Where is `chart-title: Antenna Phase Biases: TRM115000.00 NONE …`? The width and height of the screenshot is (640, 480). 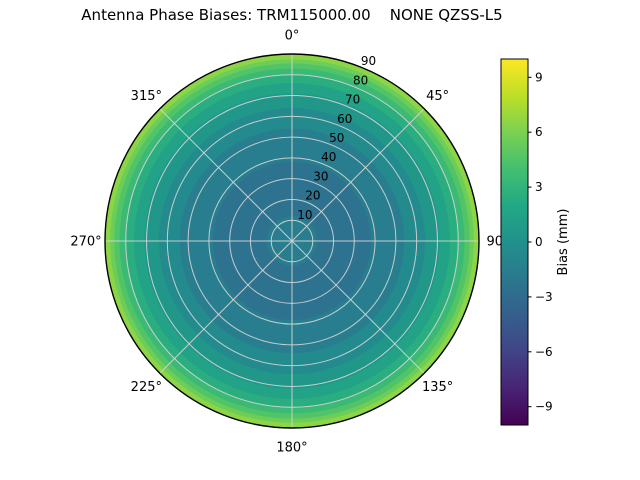
chart-title: Antenna Phase Biases: TRM115000.00 NONE … is located at coordinates (292, 15).